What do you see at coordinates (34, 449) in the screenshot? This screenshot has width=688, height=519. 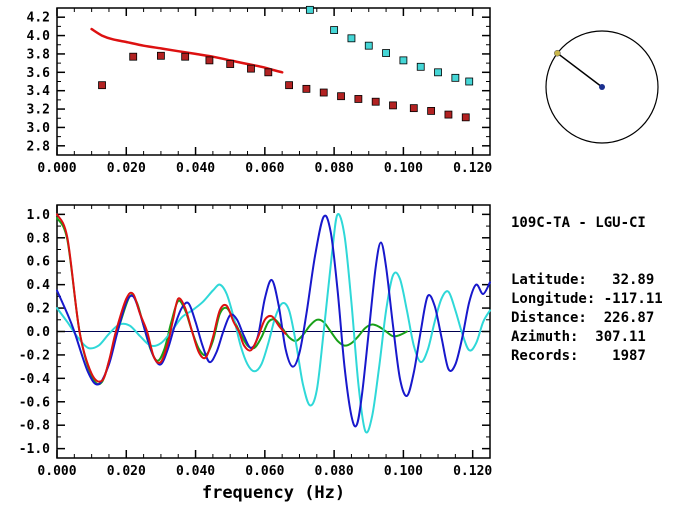 I see `svg-text: -1.0` at bounding box center [34, 449].